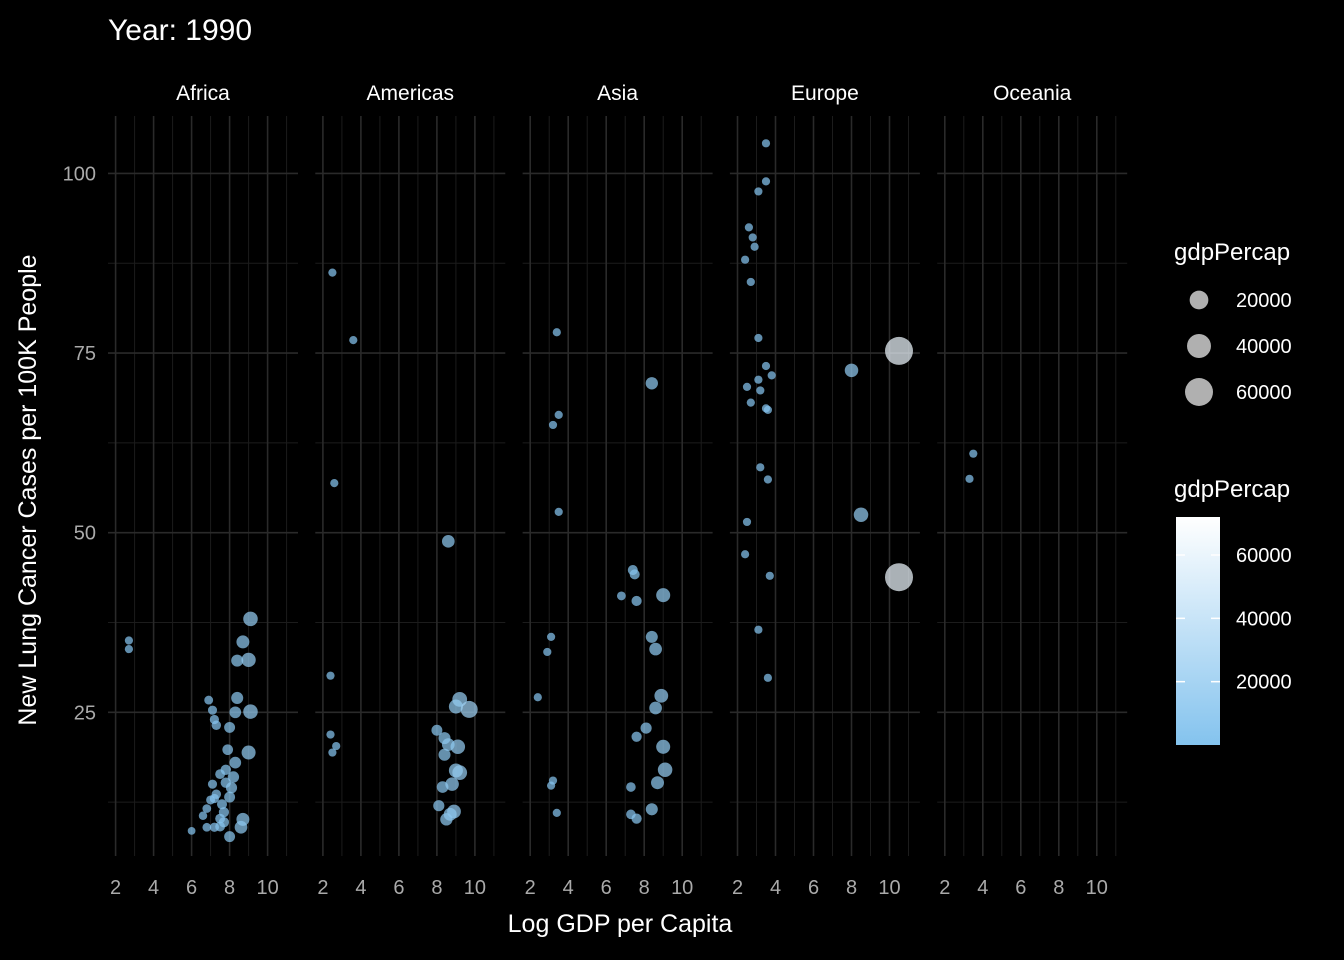 The width and height of the screenshot is (1344, 960). What do you see at coordinates (180, 30) in the screenshot?
I see `chart-title: Year: 1990` at bounding box center [180, 30].